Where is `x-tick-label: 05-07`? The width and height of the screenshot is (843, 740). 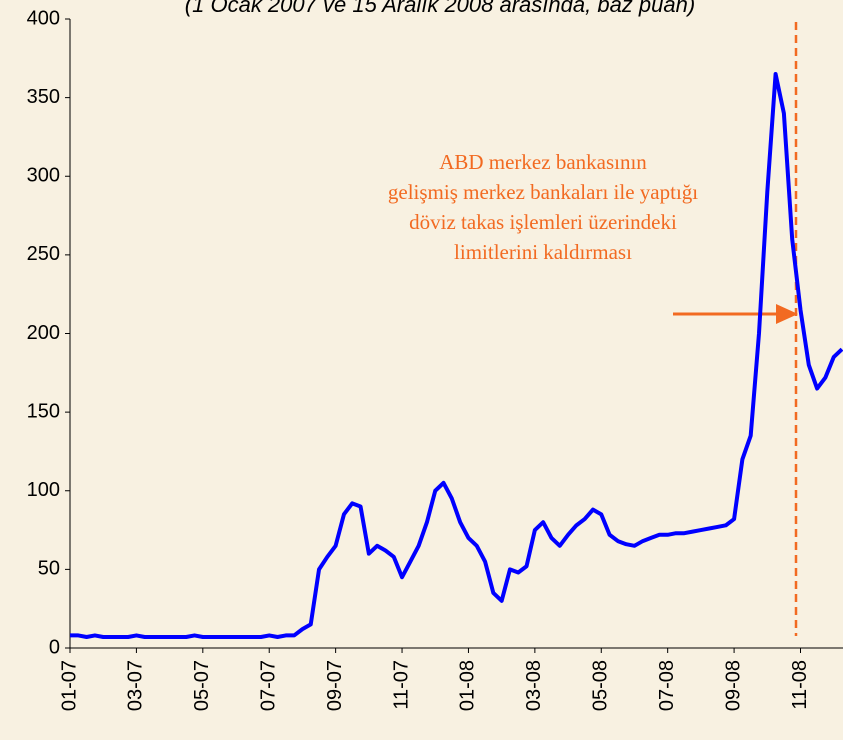 x-tick-label: 05-07 is located at coordinates (202, 685).